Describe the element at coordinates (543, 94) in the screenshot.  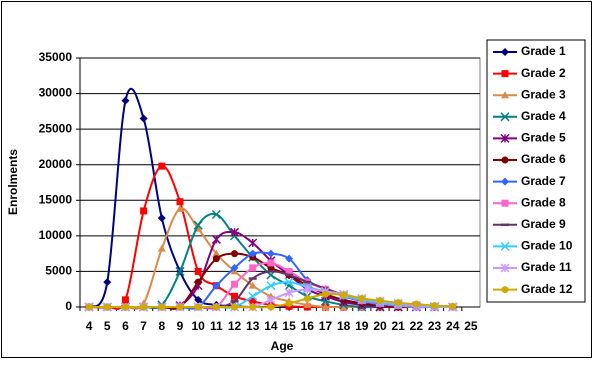
I see `legend-label: Grade 3` at that location.